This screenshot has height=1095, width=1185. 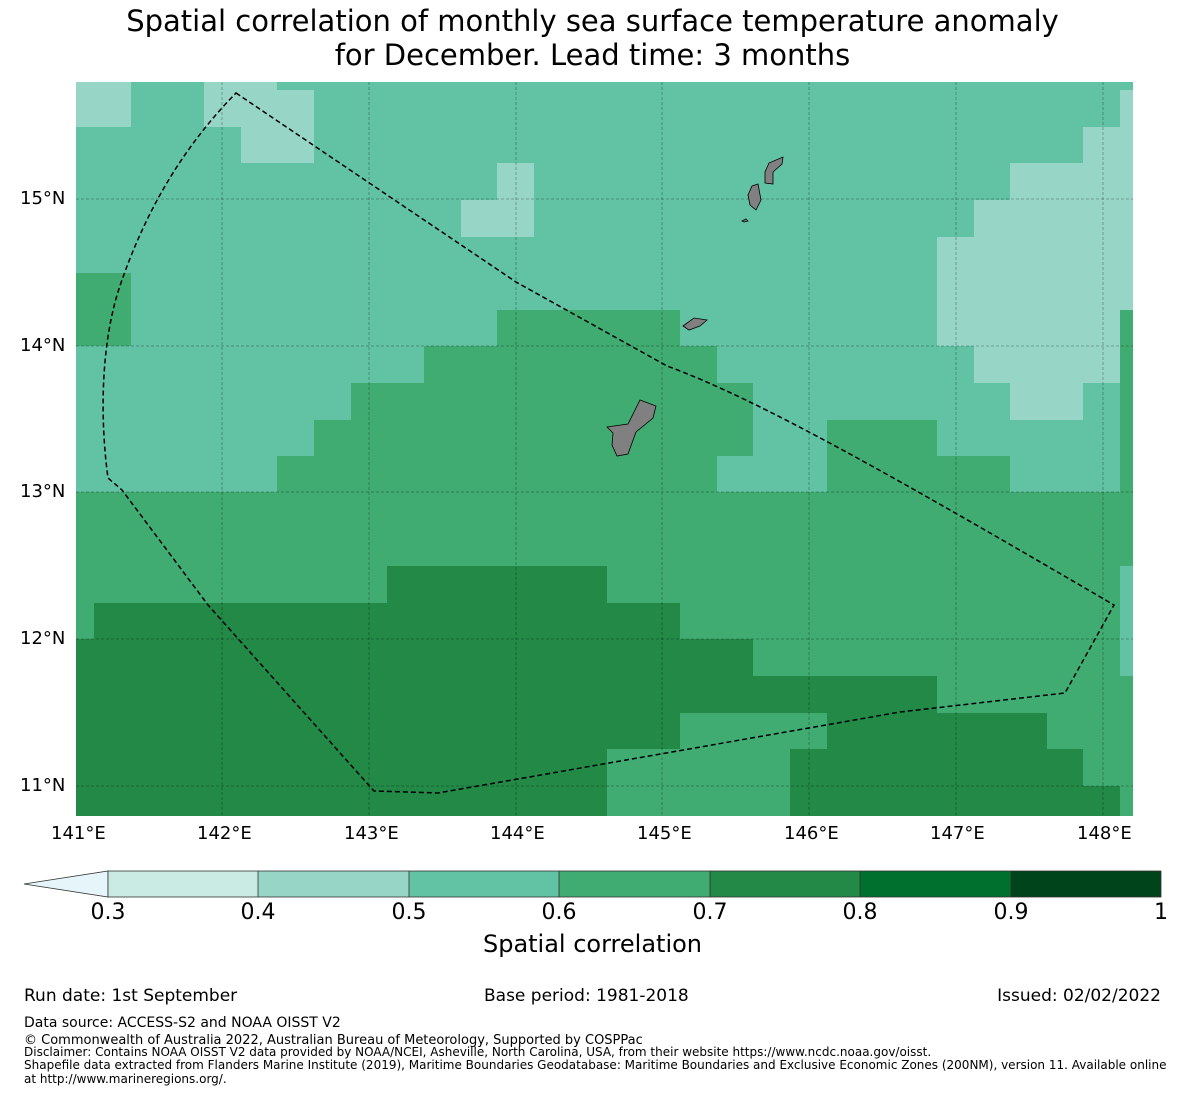 I want to click on lon-label-144e: 144°E, so click(x=517, y=833).